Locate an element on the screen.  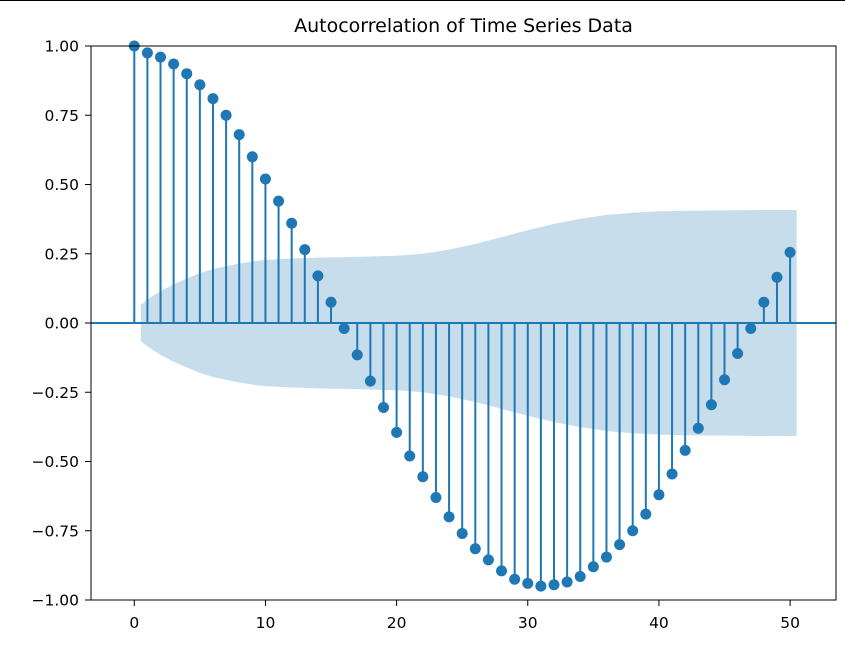
y-axis-ticks: 1.00 0.75 0.50 0.25 0.00 −0.25 −0.50 −0.75 −1.00 is located at coordinates (61, 324).